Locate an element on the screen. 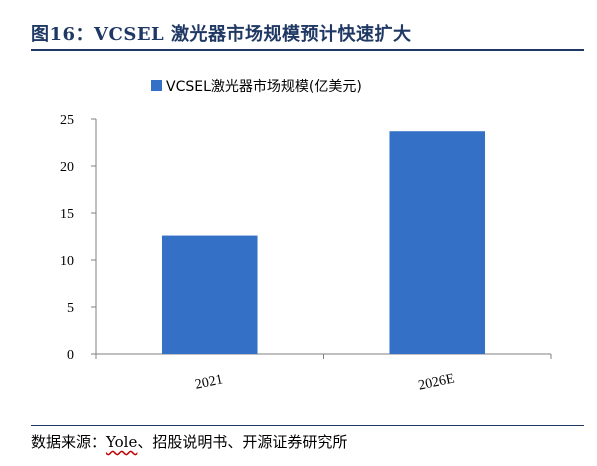 The height and width of the screenshot is (466, 597). y-tick-label: 0 is located at coordinates (70, 355).